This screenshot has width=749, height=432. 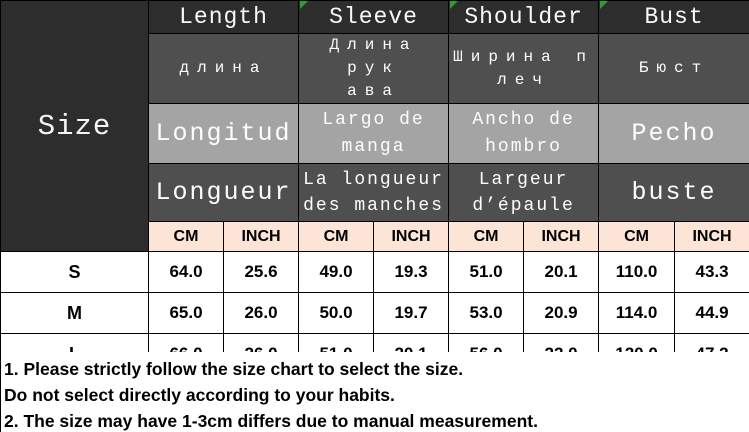 I want to click on value-cell: 50.0, so click(x=336, y=313).